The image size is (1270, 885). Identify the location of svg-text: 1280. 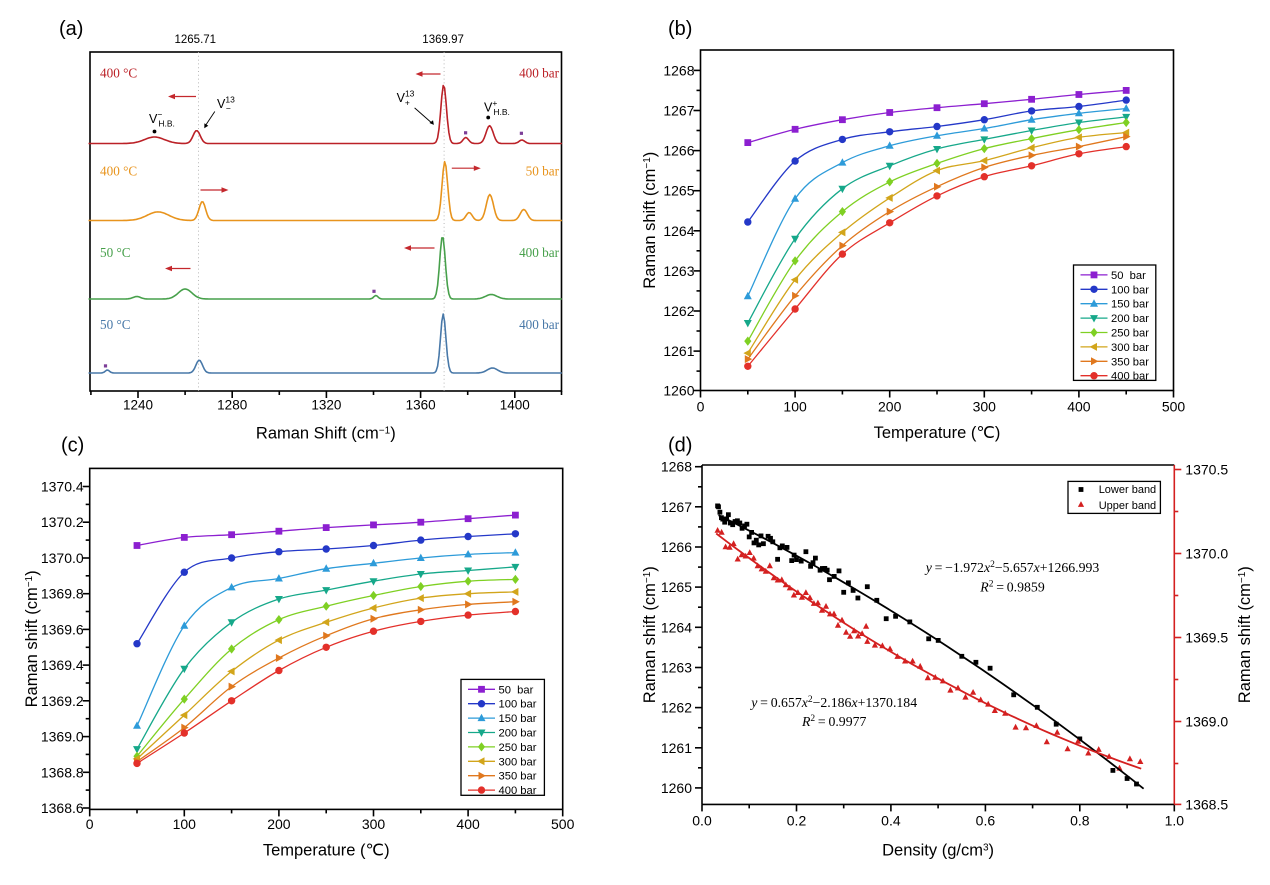
(232, 405).